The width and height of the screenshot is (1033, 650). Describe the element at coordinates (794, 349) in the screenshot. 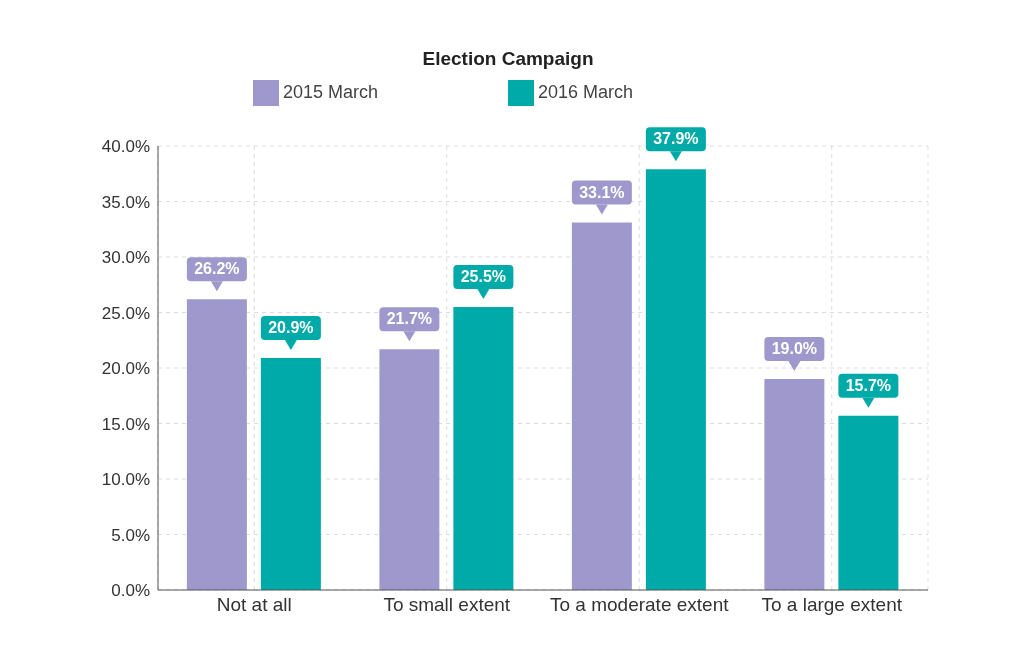

I see `data-label: 19.0%` at that location.